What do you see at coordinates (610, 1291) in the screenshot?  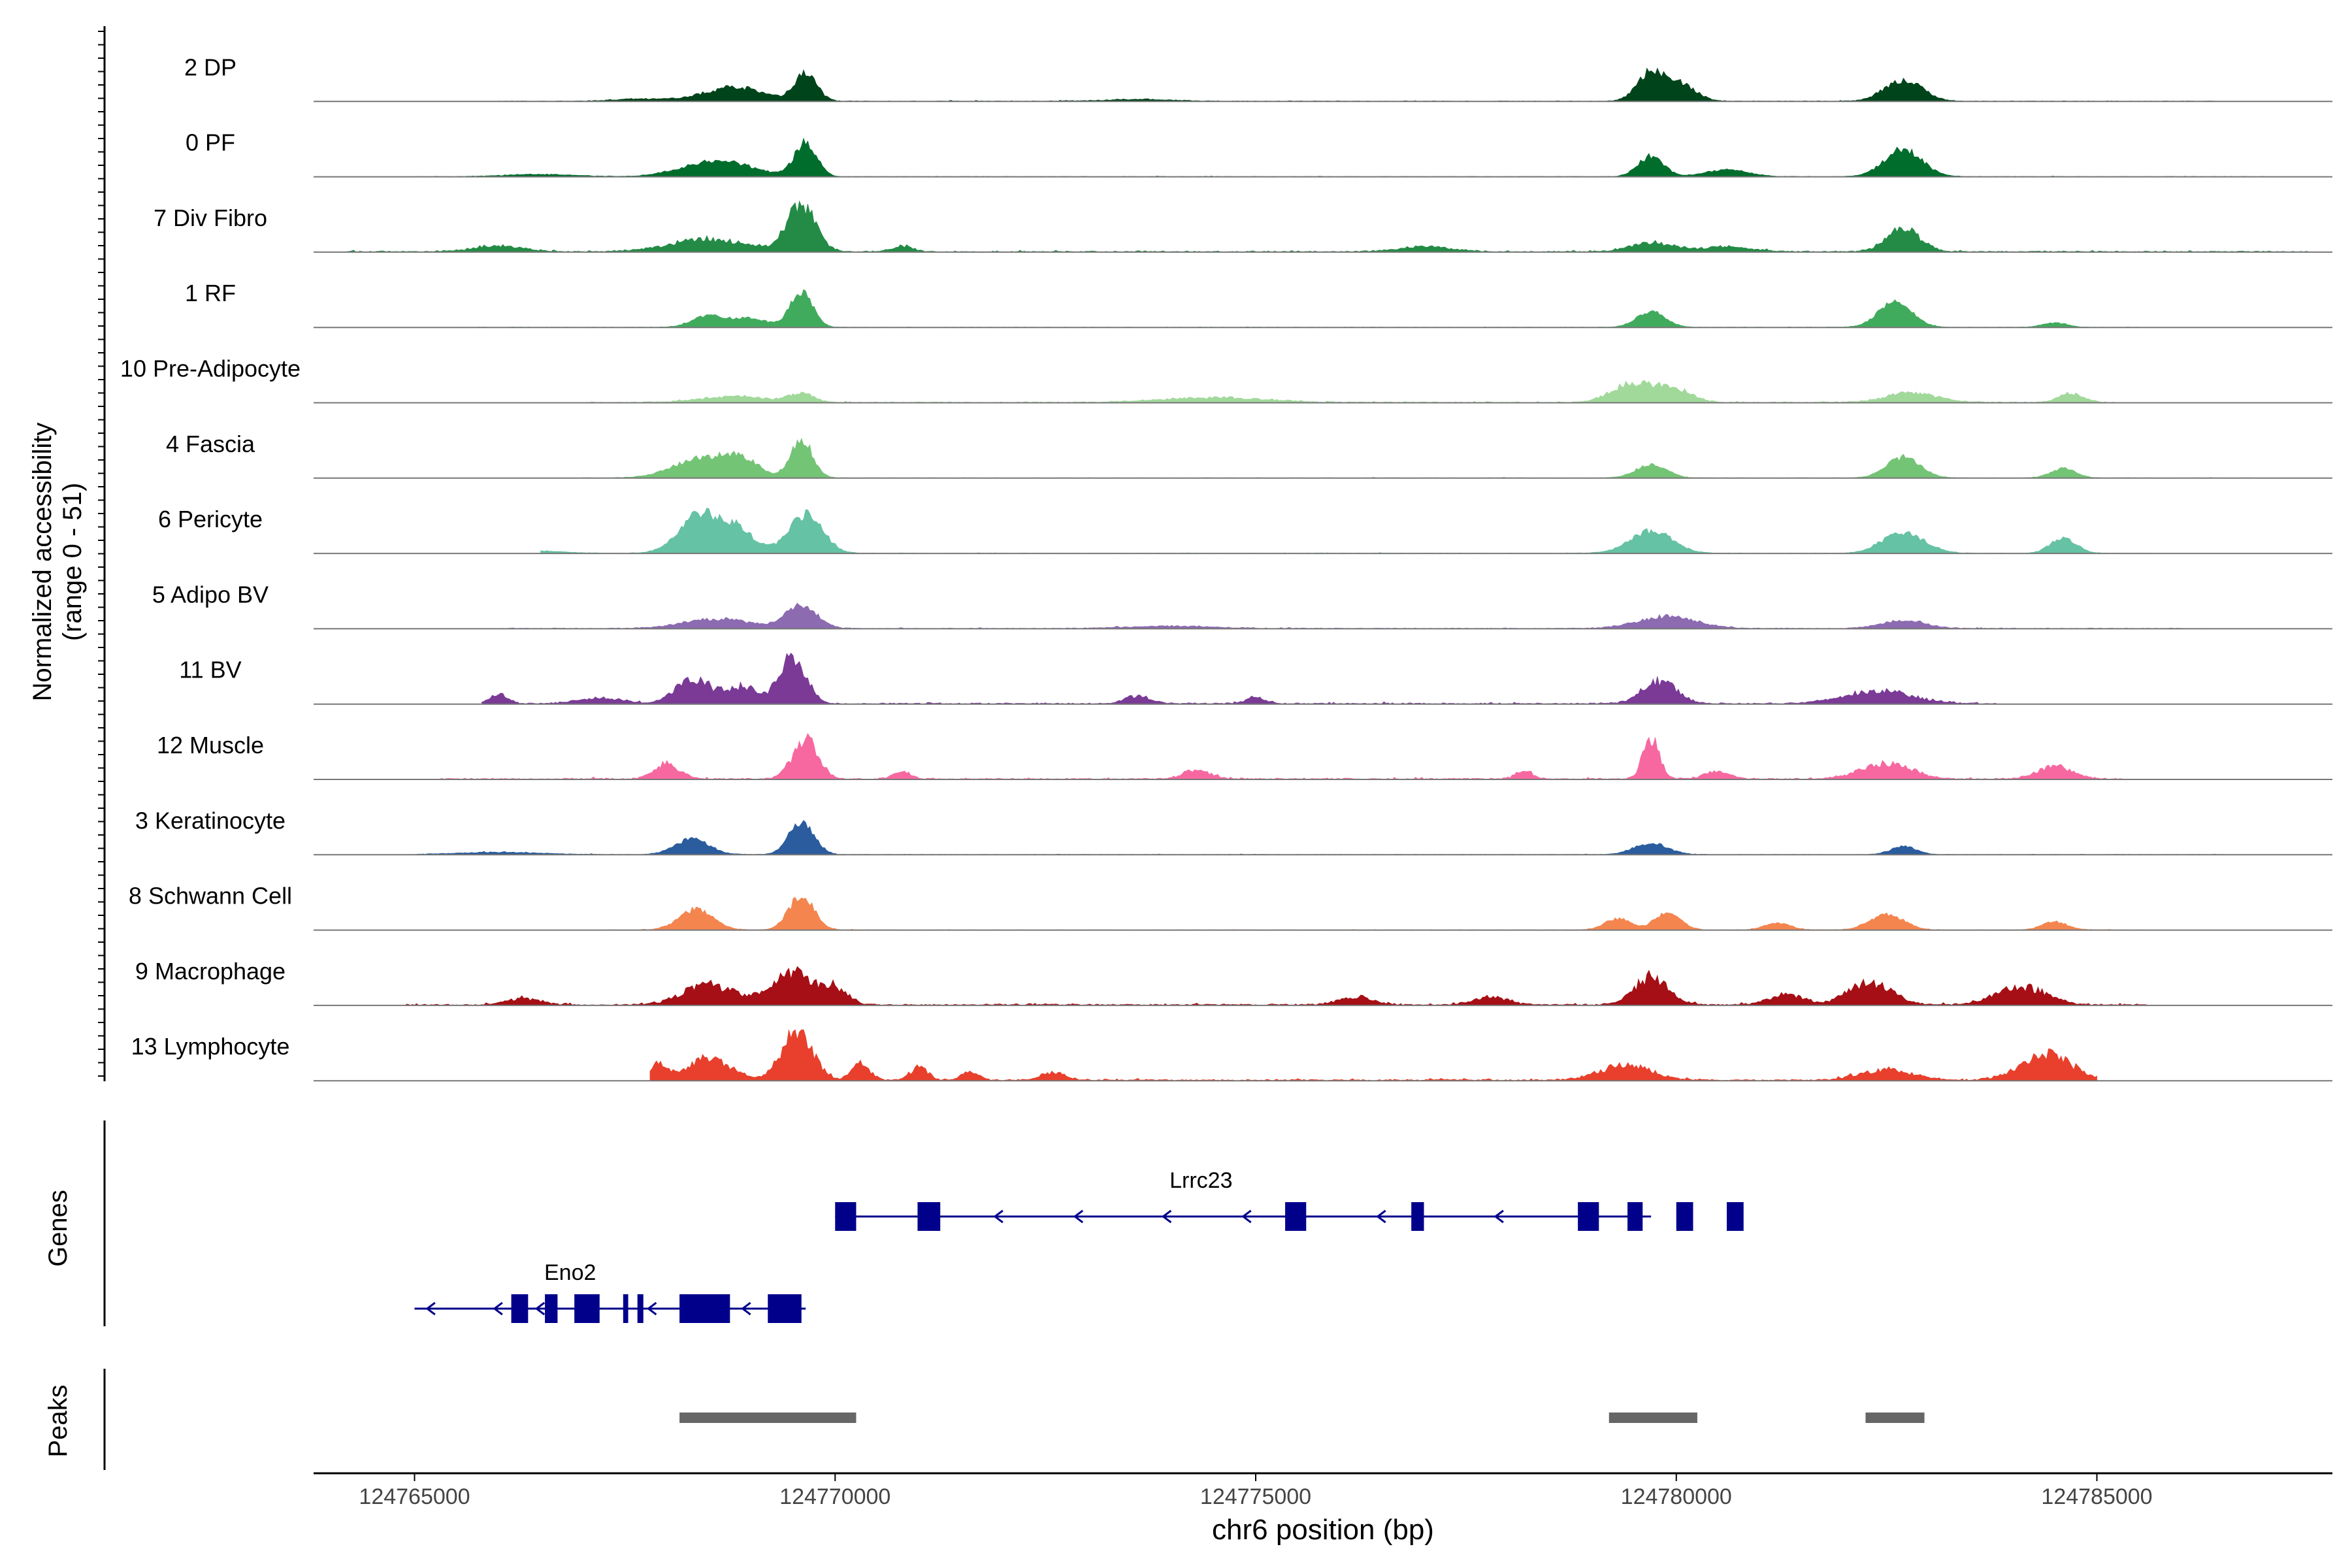 I see `gene: Eno2` at bounding box center [610, 1291].